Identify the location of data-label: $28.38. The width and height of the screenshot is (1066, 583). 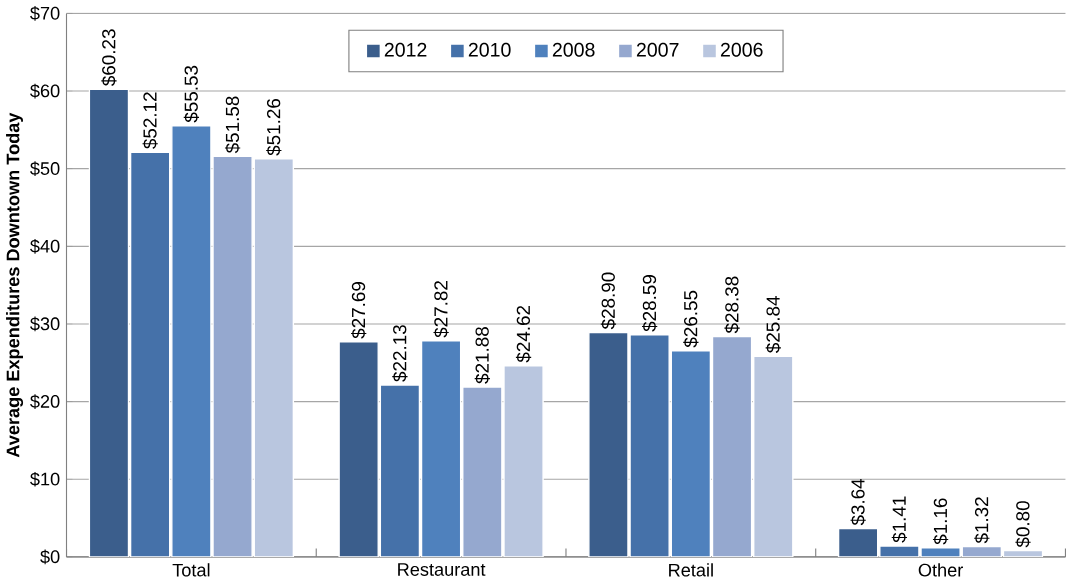
(732, 305).